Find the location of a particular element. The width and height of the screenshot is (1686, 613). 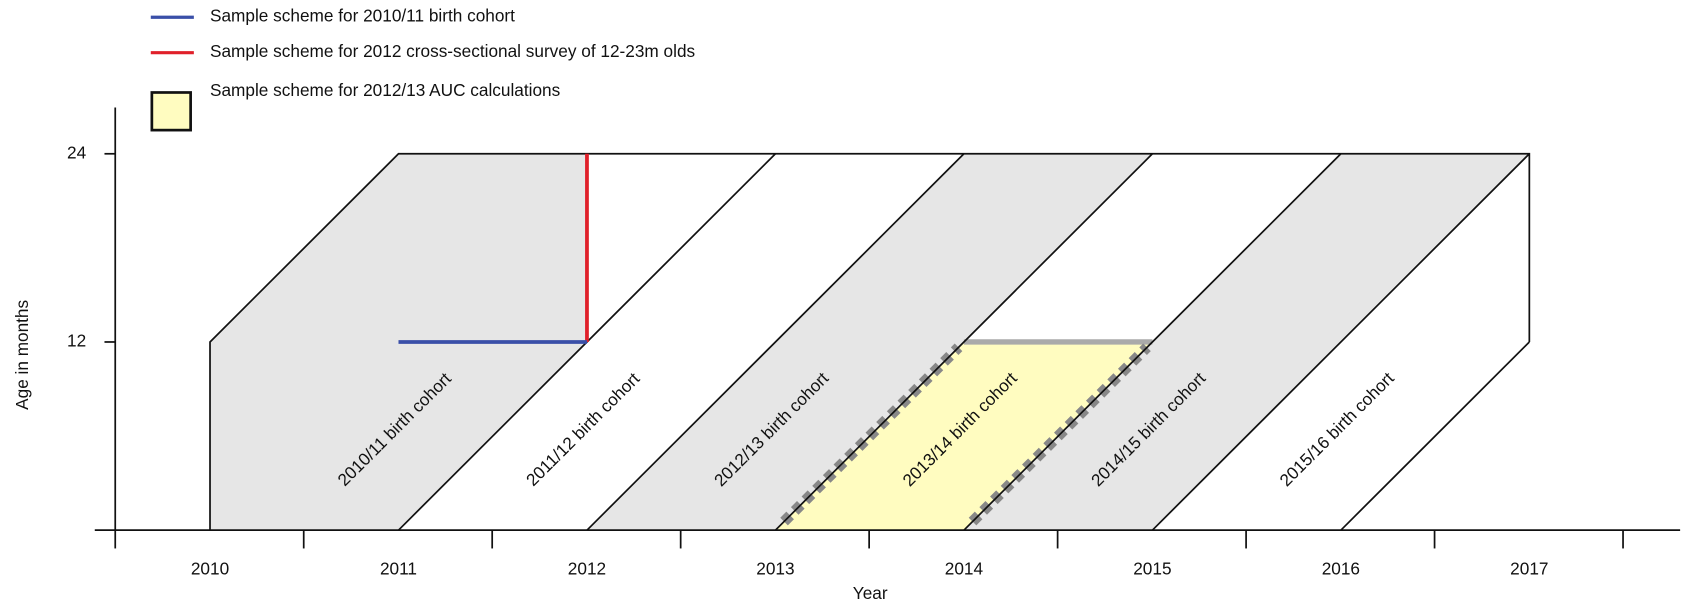

x-tick-label: 2016 is located at coordinates (1341, 569).